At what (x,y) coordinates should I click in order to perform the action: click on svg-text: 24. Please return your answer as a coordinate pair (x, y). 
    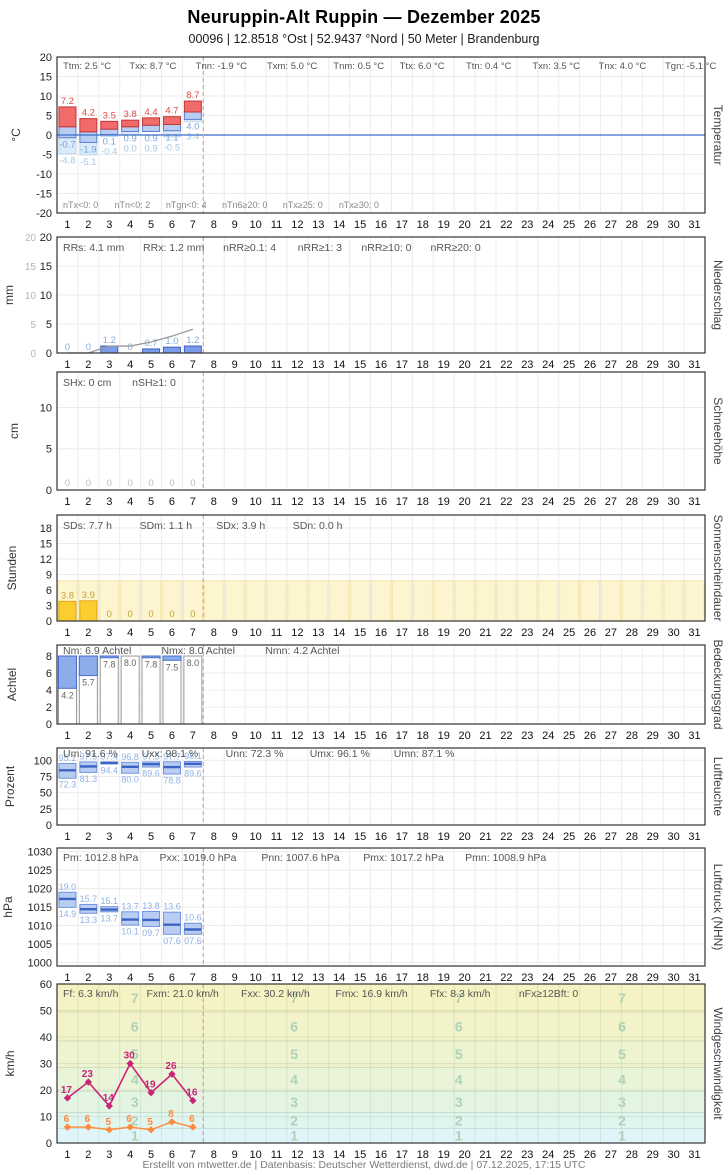
    Looking at the image, I should click on (548, 365).